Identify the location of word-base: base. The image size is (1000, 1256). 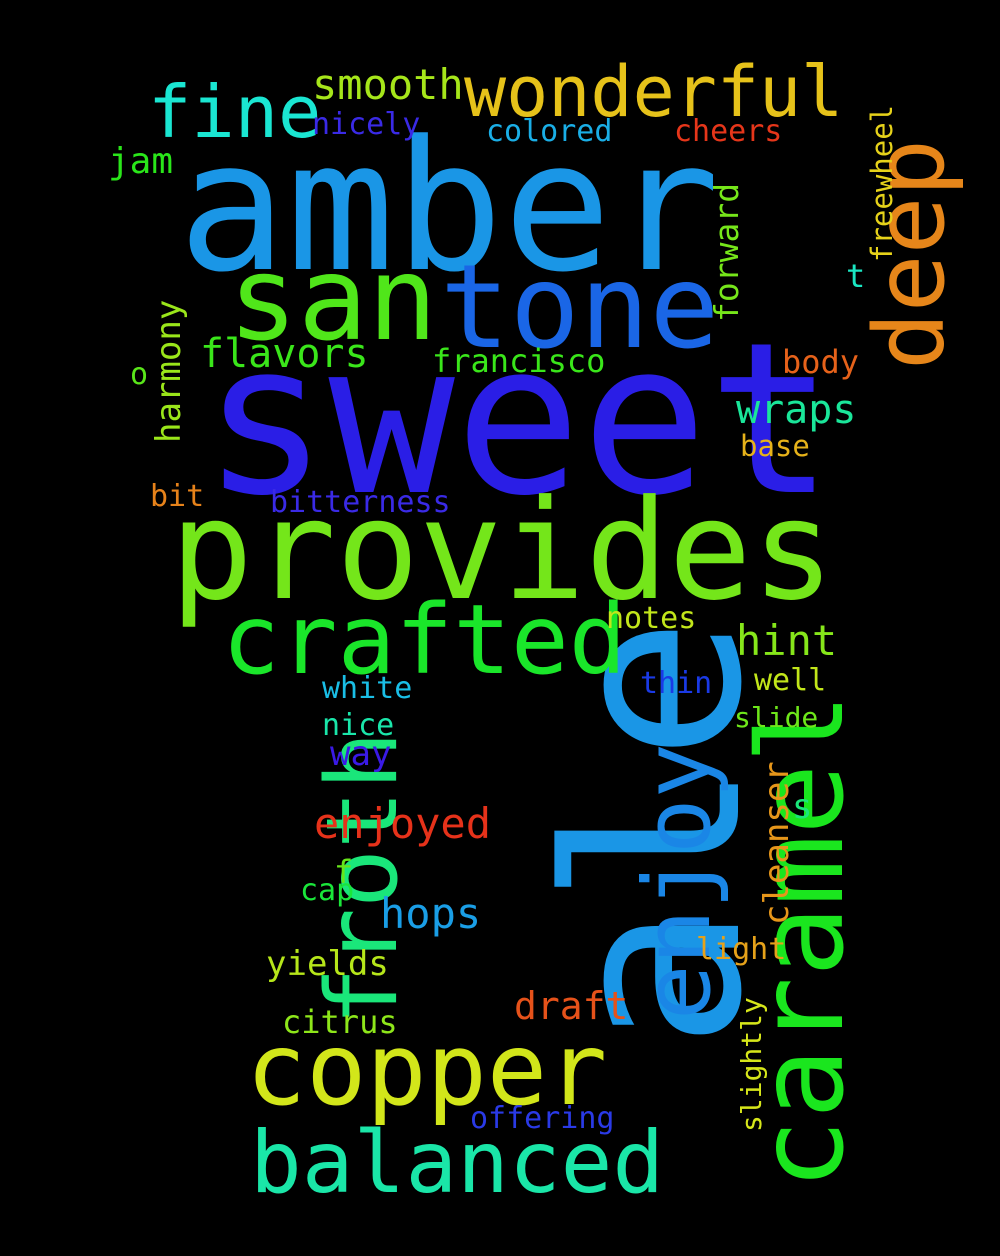
(775, 446).